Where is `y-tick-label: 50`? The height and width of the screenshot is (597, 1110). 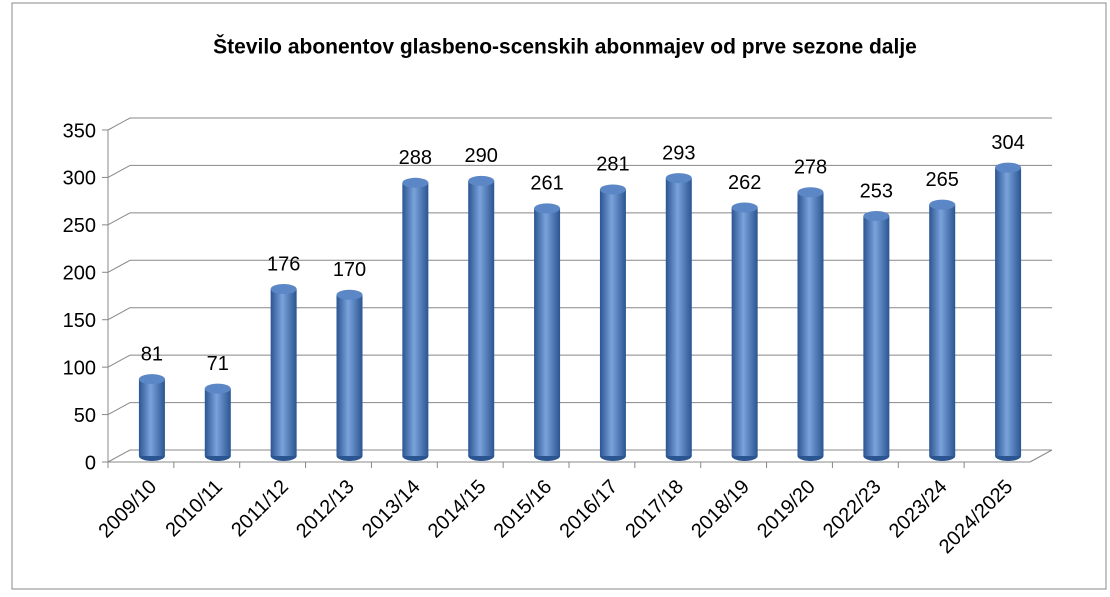
y-tick-label: 50 is located at coordinates (85, 416).